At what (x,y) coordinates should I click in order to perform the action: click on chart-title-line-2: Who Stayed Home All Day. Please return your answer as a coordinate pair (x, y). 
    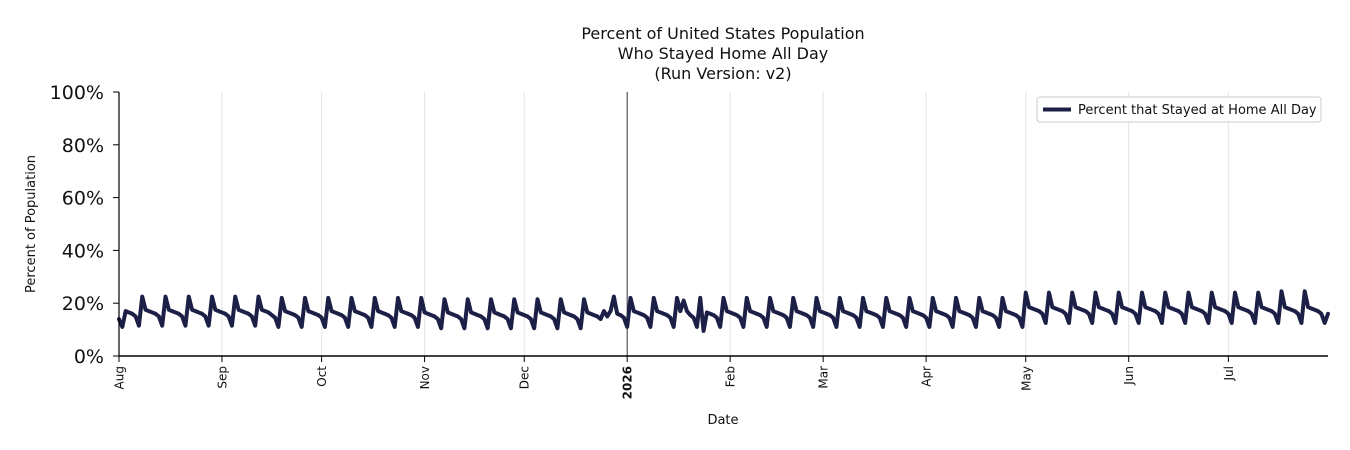
    Looking at the image, I should click on (723, 53).